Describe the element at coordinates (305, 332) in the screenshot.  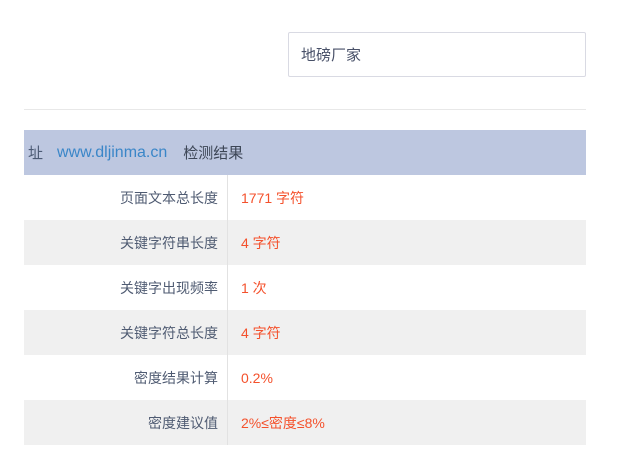
I see `table-row: 关键字符总长度 4 字符` at that location.